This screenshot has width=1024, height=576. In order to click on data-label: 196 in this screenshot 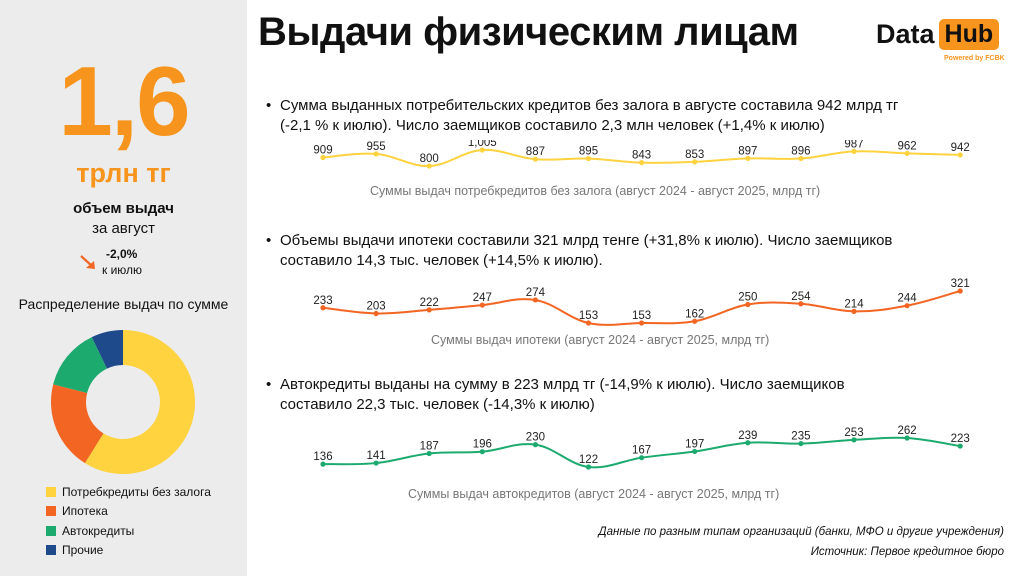, I will do `click(482, 445)`.